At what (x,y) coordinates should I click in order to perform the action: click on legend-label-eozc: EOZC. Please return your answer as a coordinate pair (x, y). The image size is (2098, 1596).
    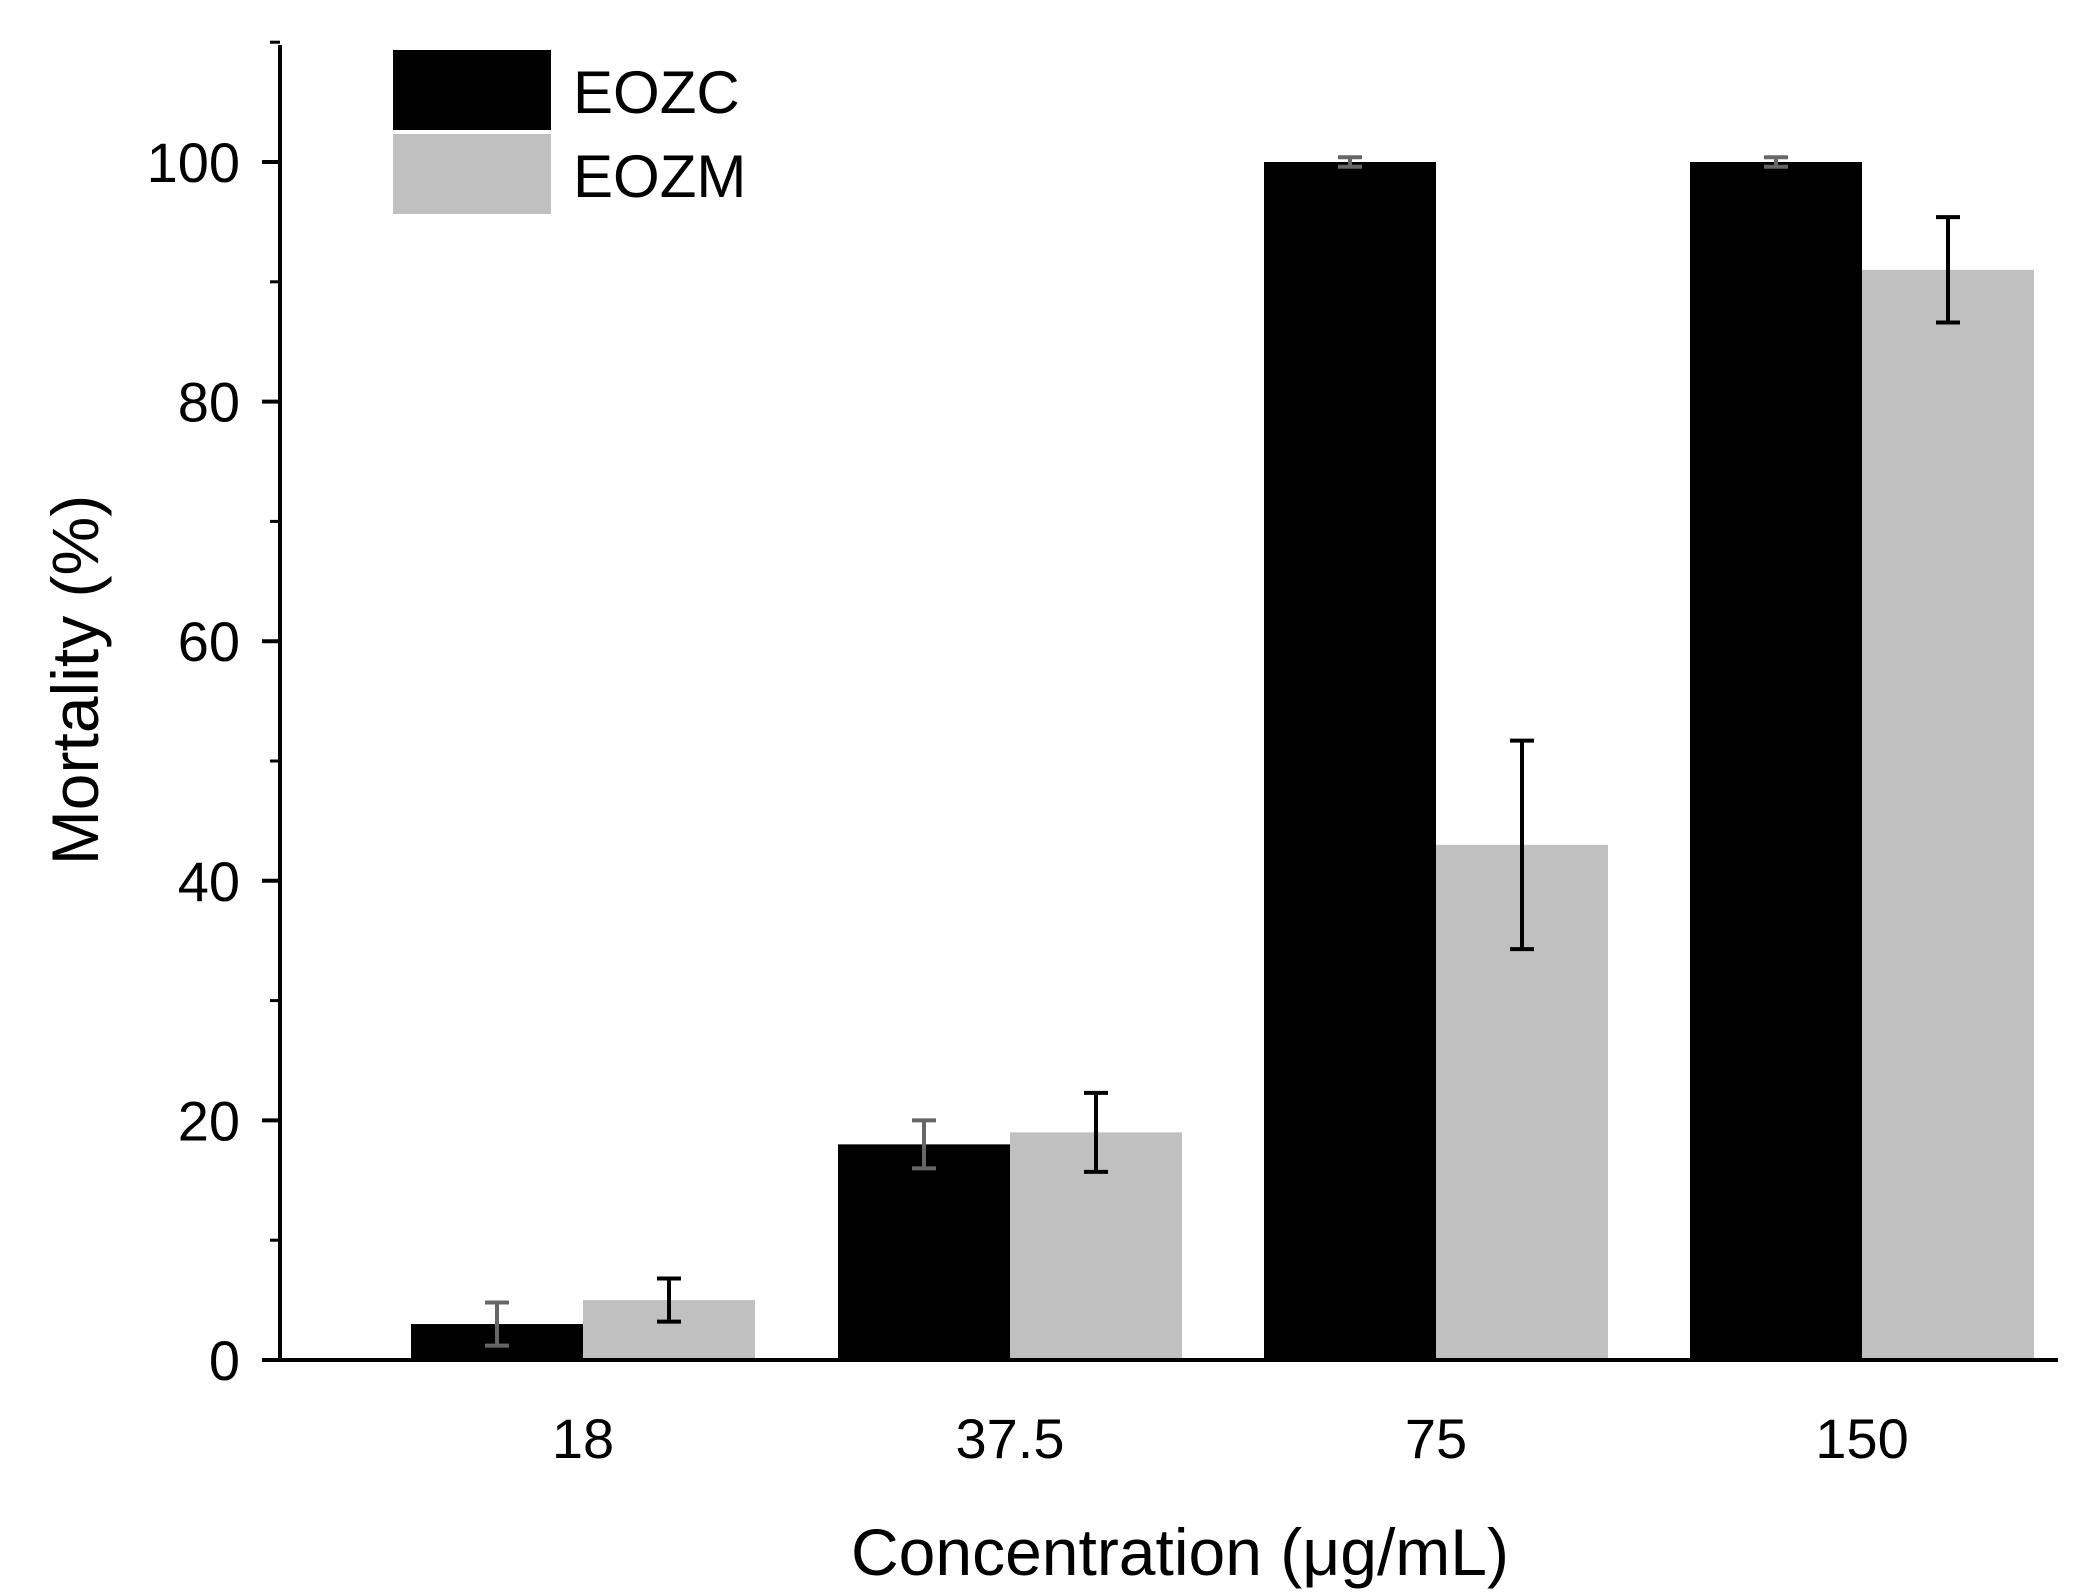
    Looking at the image, I should click on (656, 92).